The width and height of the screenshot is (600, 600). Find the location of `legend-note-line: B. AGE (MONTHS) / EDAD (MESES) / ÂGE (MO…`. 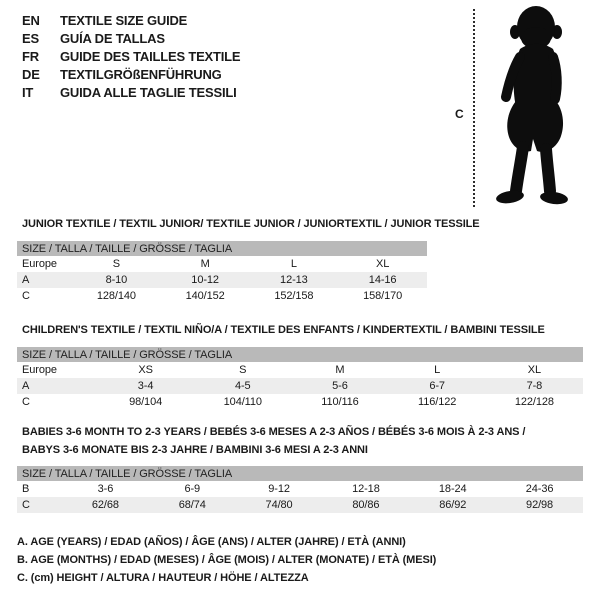

legend-note-line: B. AGE (MONTHS) / EDAD (MESES) / ÂGE (MO… is located at coordinates (227, 560).